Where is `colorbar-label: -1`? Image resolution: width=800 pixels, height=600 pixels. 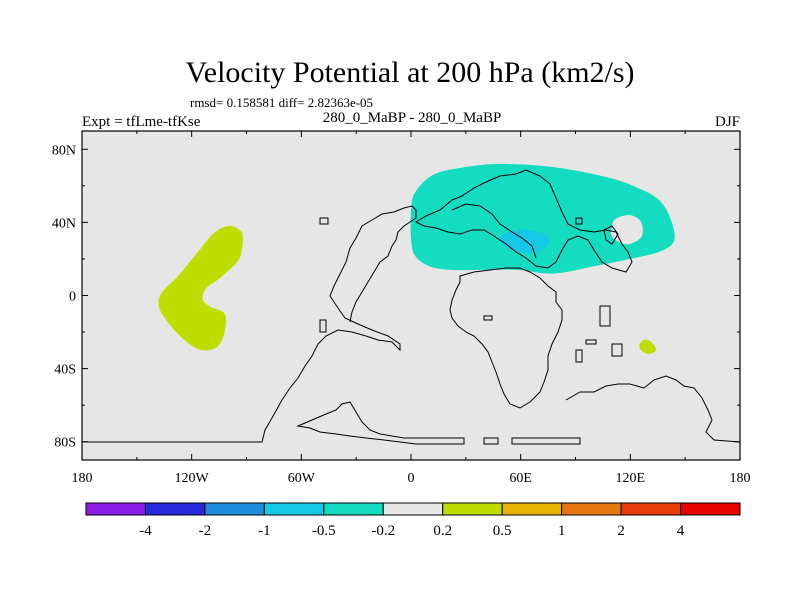
colorbar-label: -1 is located at coordinates (264, 531).